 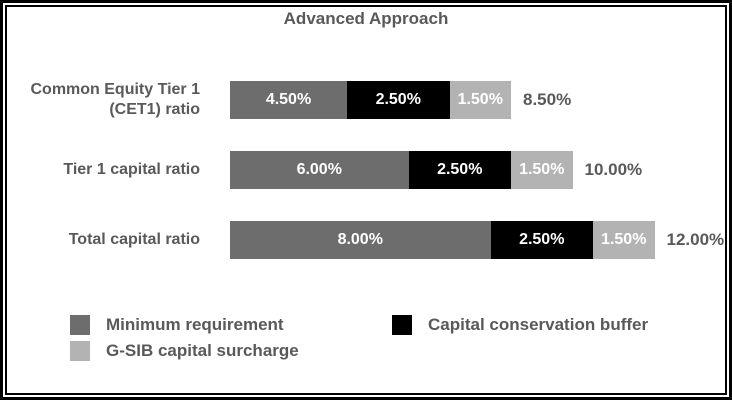 I want to click on category-label: Common Equity Tier 1 (CET1) ratio, so click(x=115, y=99).